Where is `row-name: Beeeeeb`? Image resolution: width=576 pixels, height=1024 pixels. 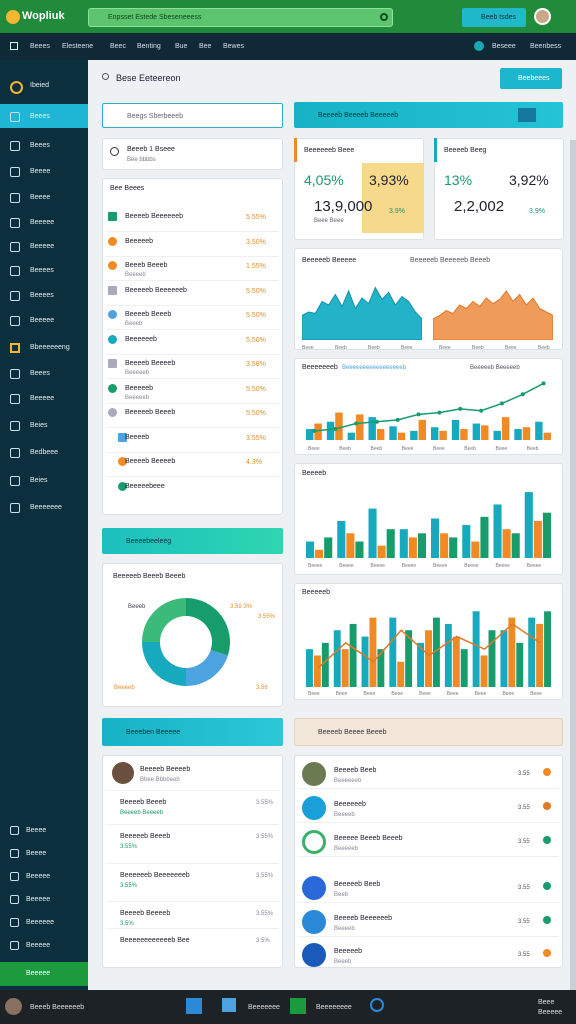 row-name: Beeeeeb is located at coordinates (348, 951).